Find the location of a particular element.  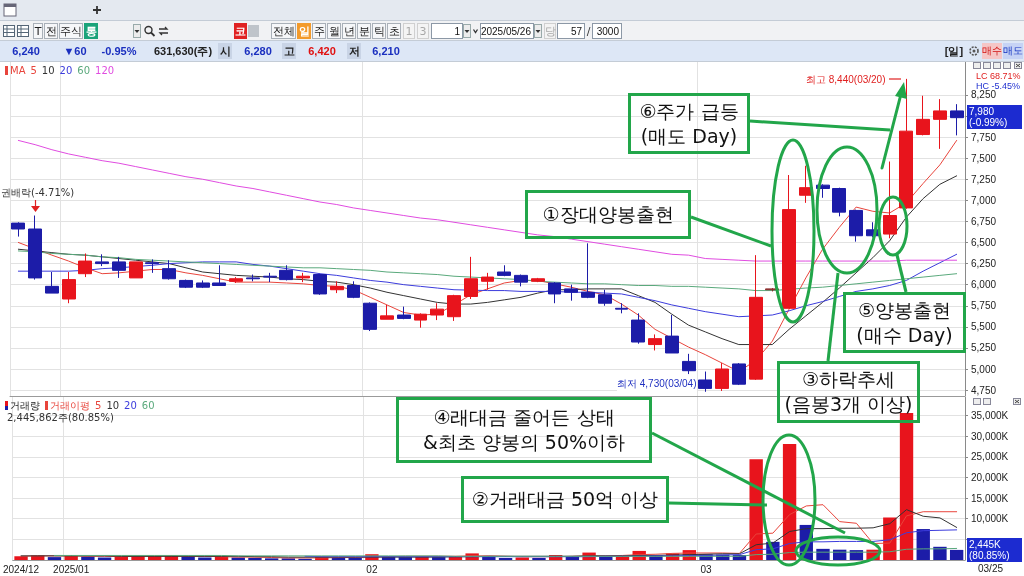

text: 2,445K (80.85%) is located at coordinates (994, 550).